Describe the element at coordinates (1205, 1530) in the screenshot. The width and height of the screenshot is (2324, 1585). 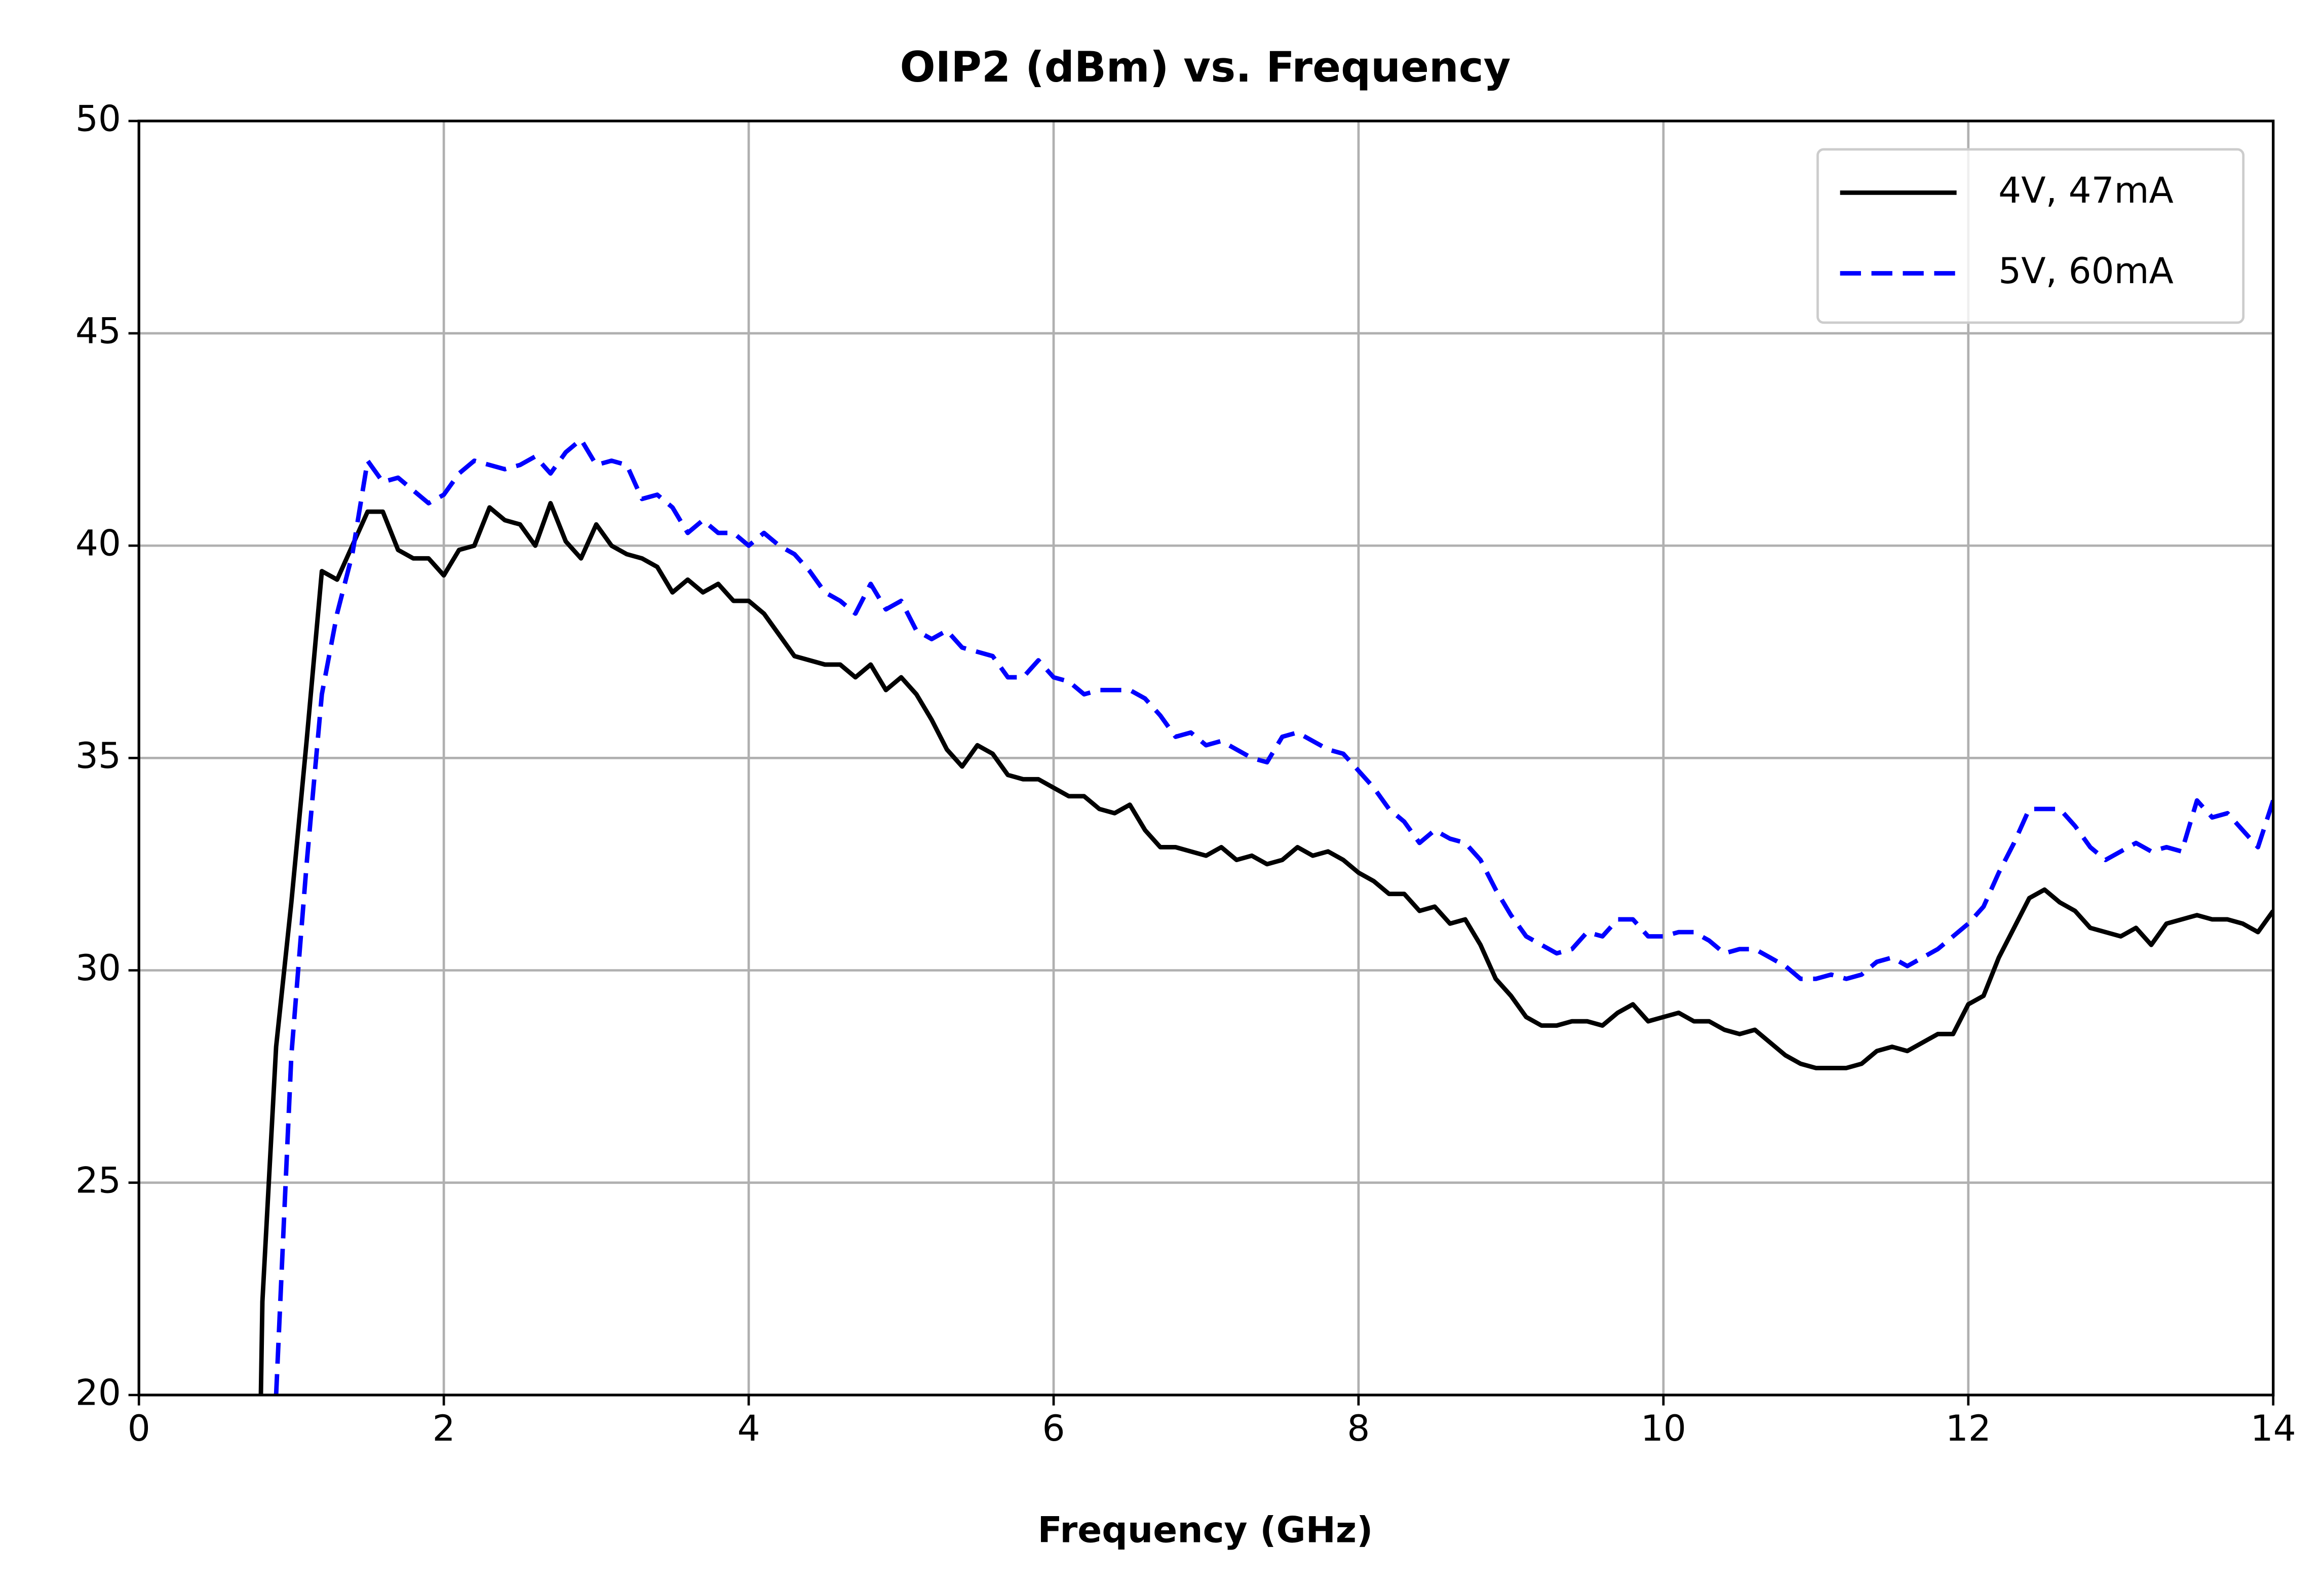
I see `x-axis-label: Frequency (GHz)` at that location.